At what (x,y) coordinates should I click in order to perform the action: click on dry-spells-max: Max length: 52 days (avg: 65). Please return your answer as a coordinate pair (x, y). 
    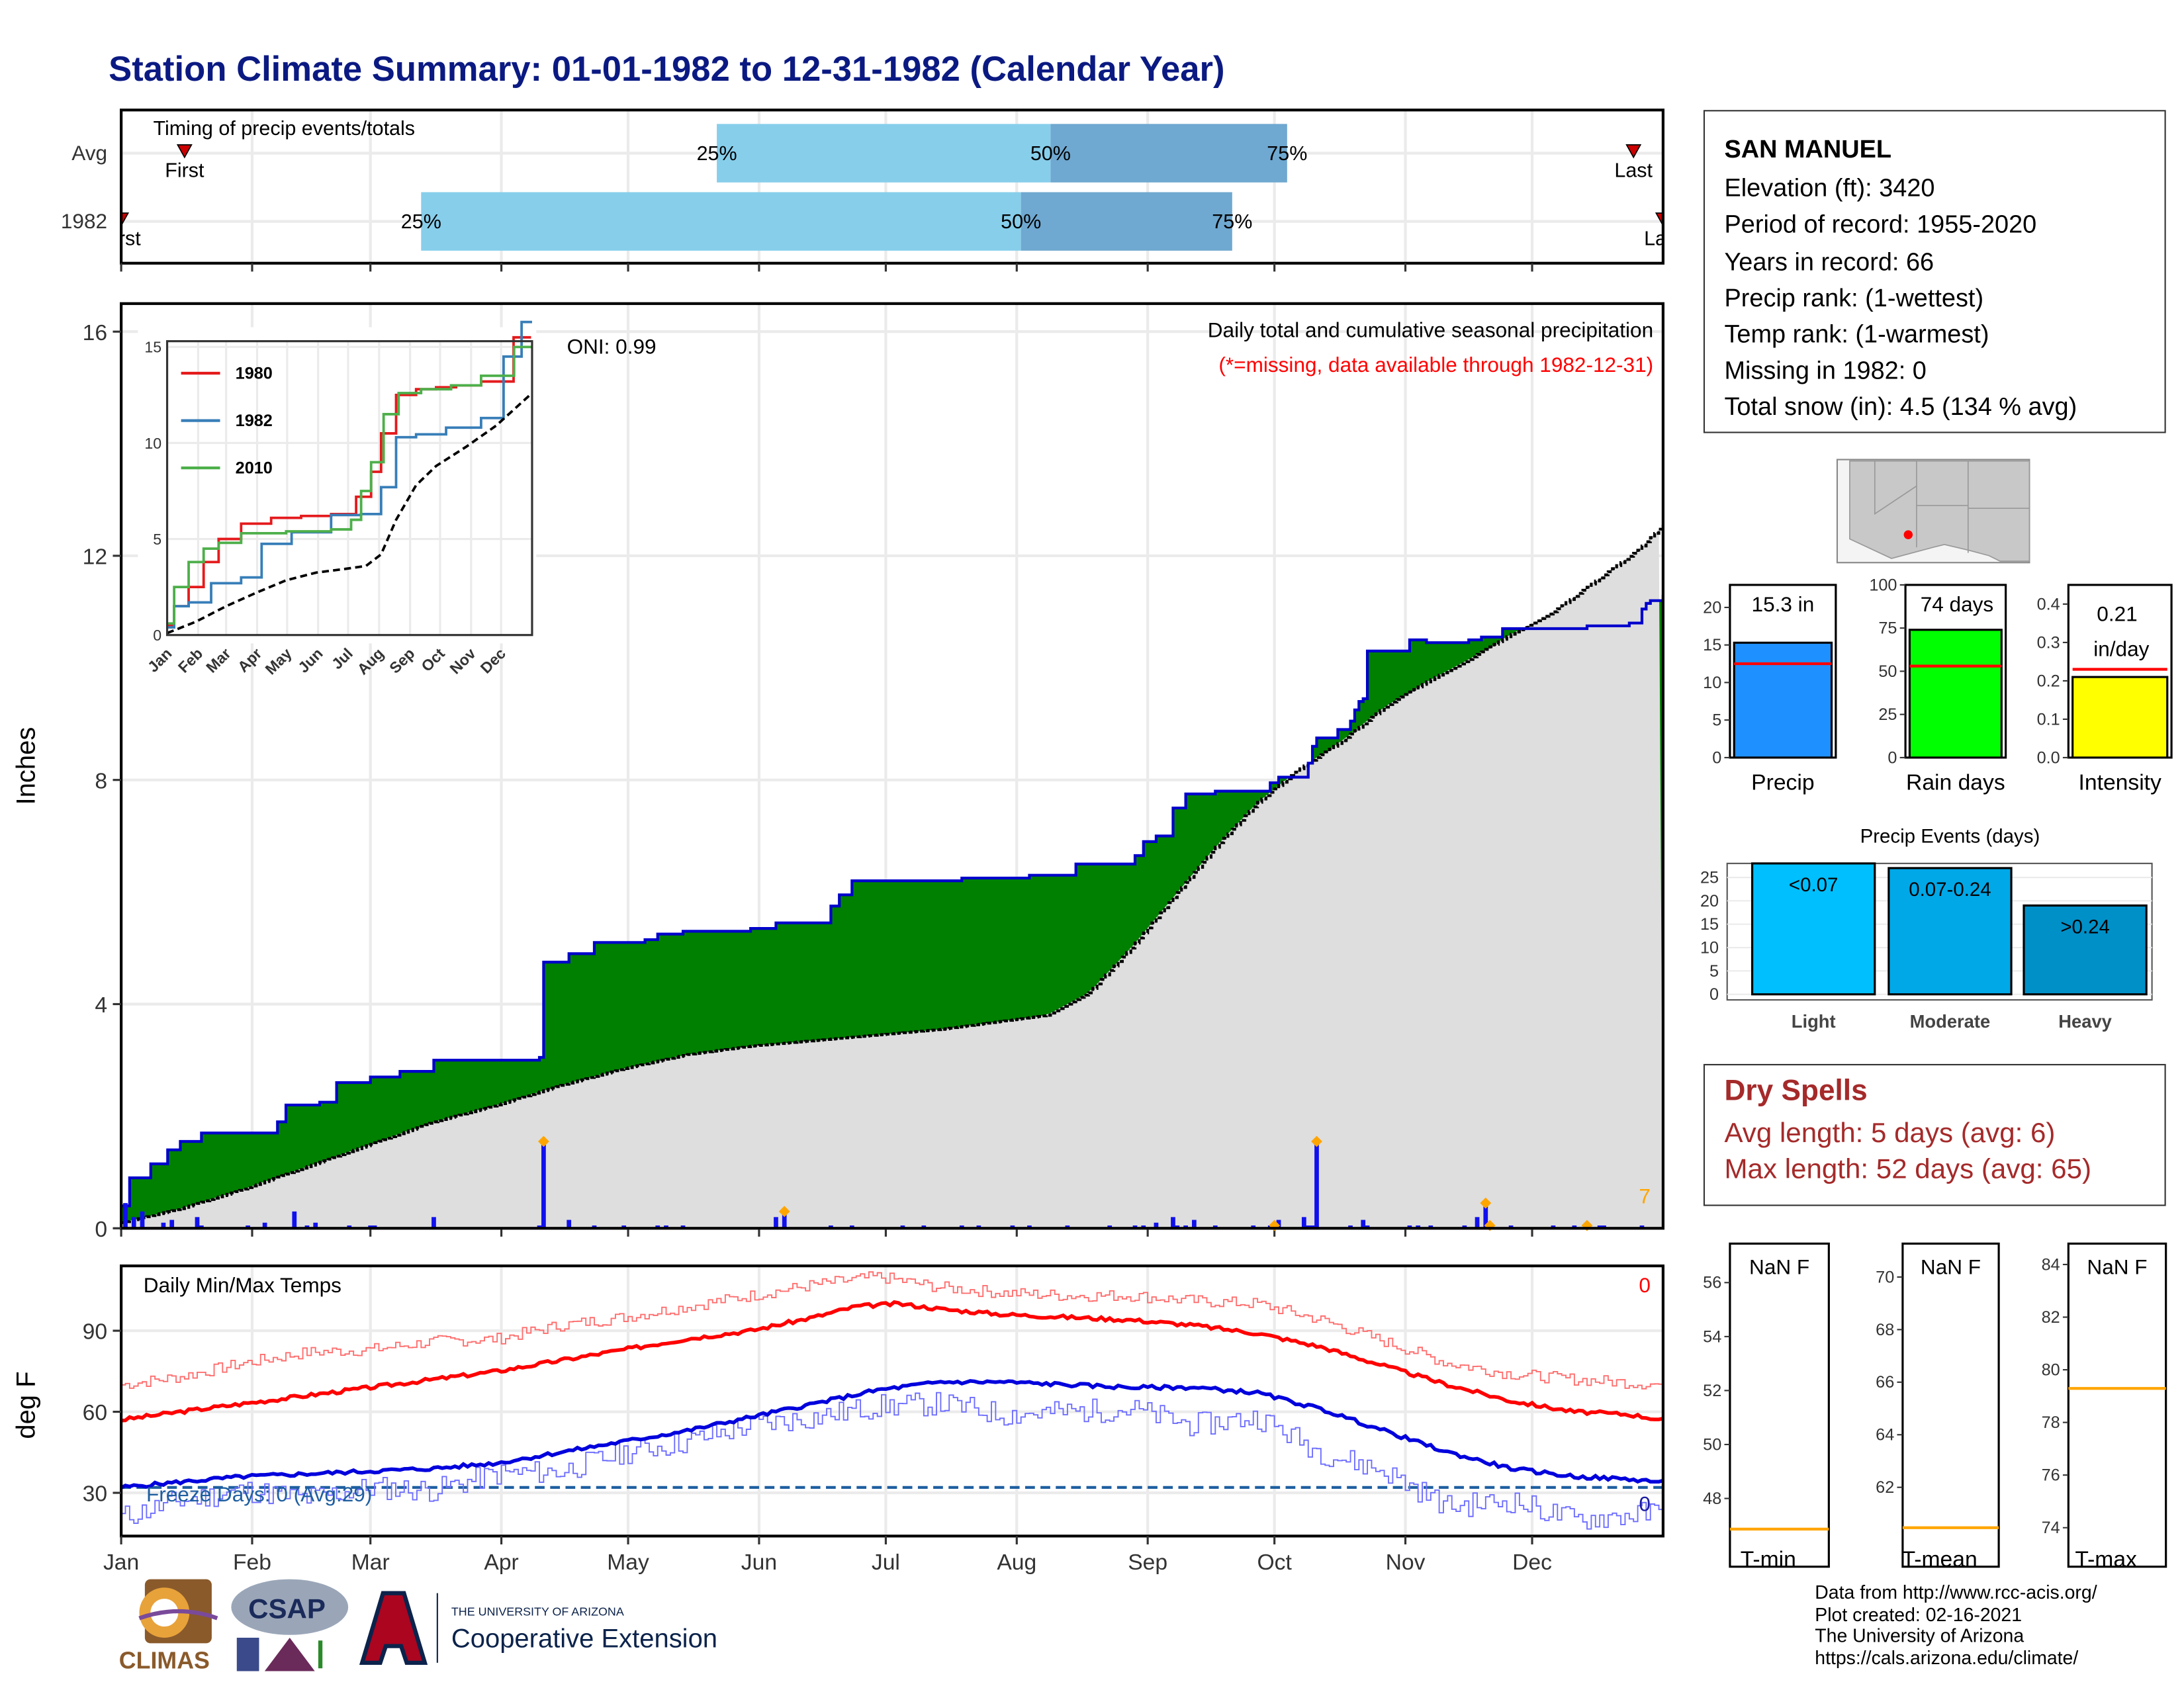
    Looking at the image, I should click on (1908, 1170).